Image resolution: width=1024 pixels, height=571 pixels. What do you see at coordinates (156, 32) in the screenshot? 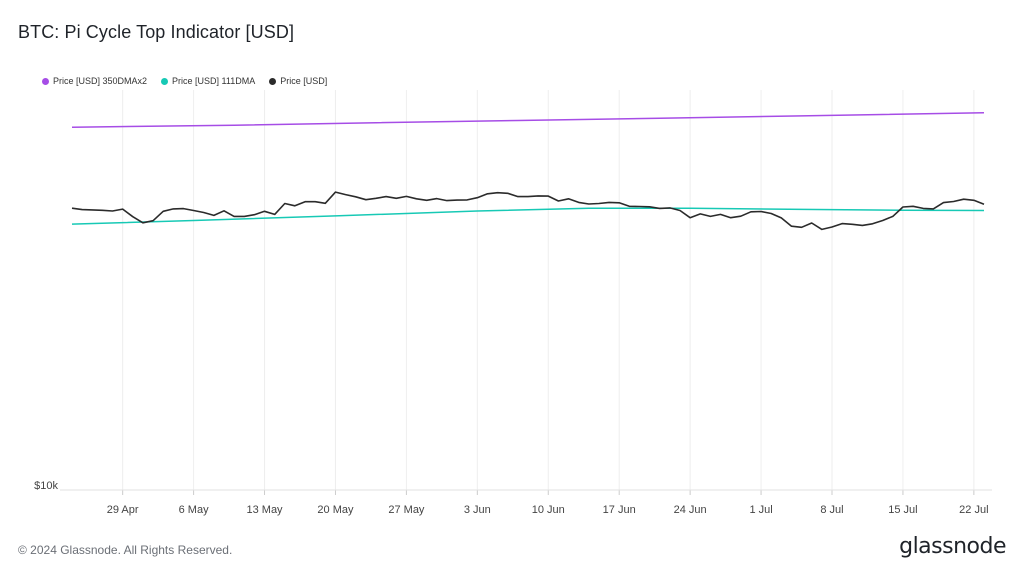
I see `chart-title: BTC: Pi Cycle Top Indicator [USD]` at bounding box center [156, 32].